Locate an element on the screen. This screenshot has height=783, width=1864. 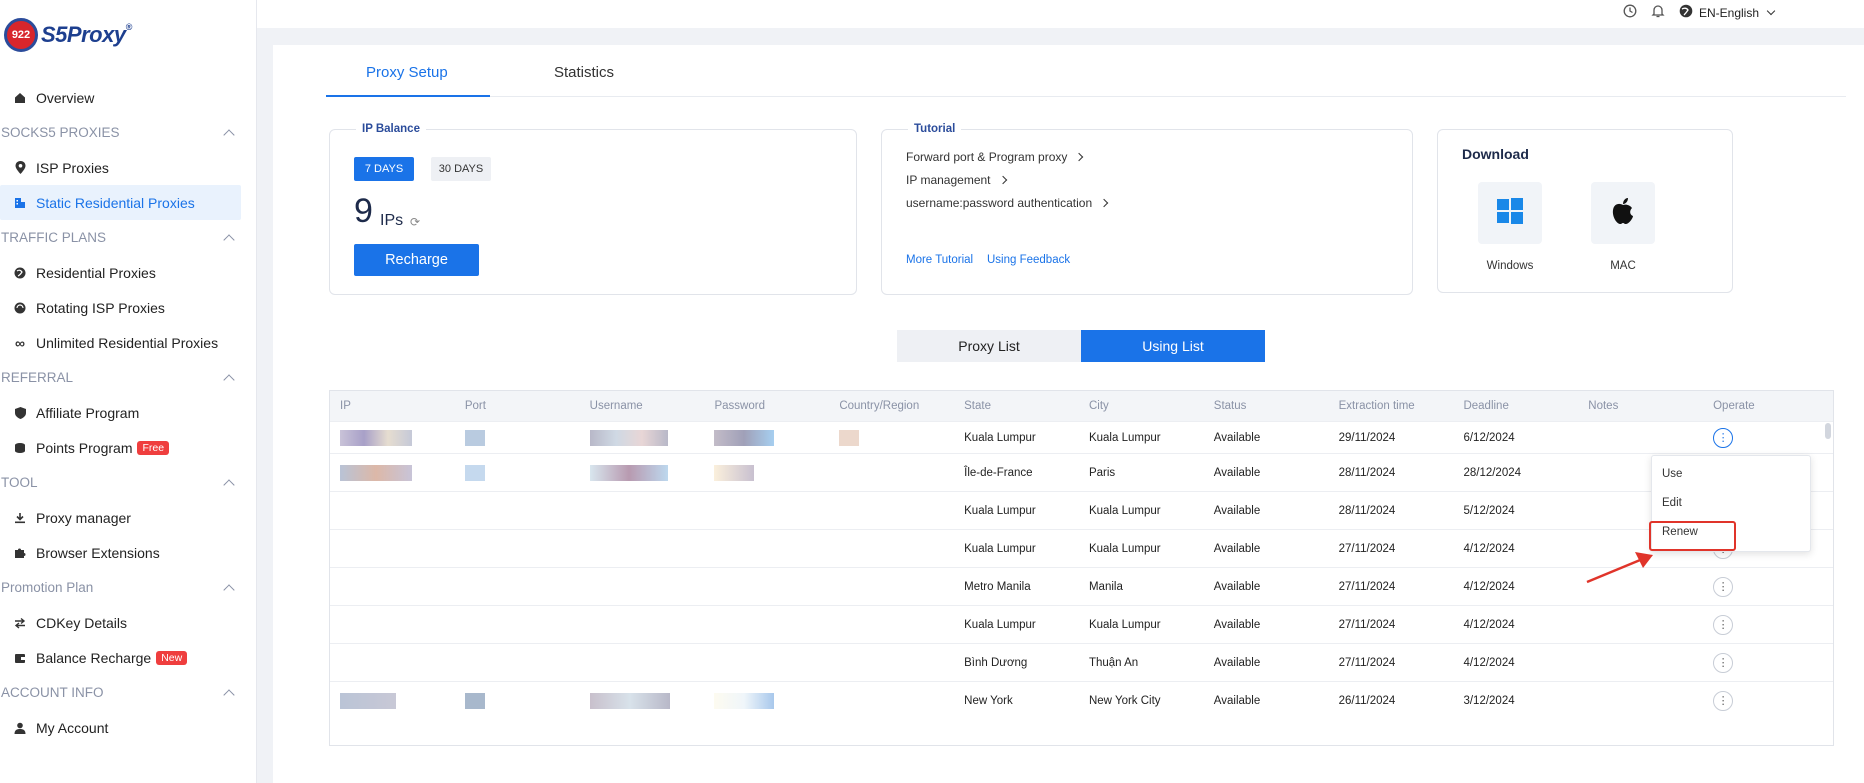
sidebar-item-label: CDKey Details is located at coordinates (82, 622).